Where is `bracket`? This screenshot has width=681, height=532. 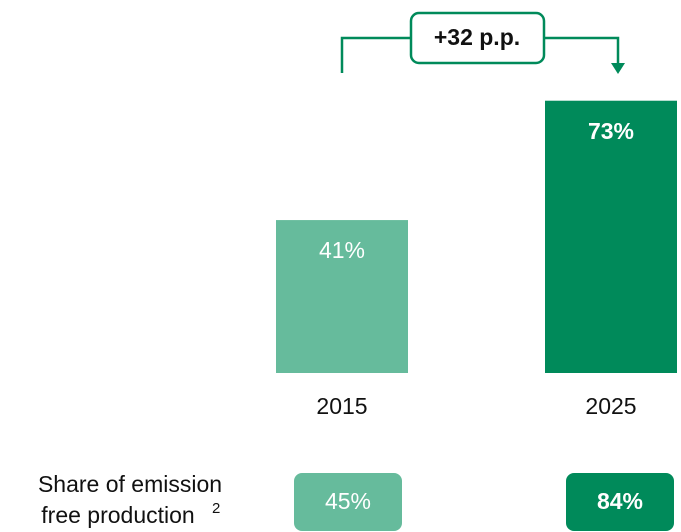
bracket is located at coordinates (480, 54).